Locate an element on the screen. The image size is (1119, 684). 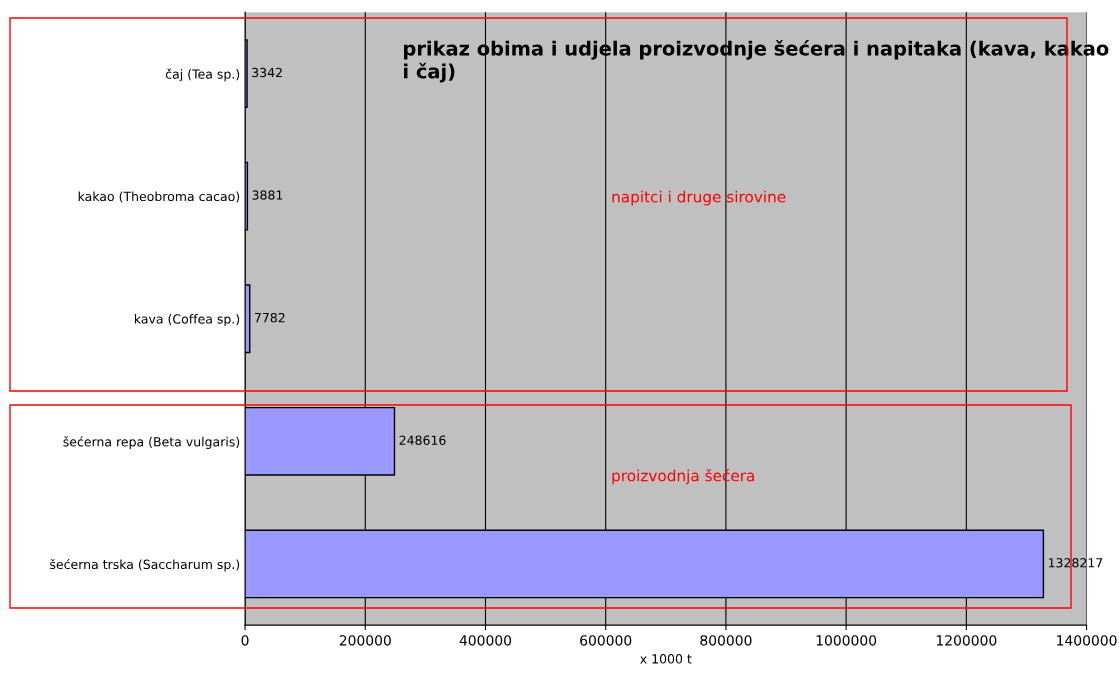
y-tick-label: čaj (Tea sp.) is located at coordinates (202, 75).